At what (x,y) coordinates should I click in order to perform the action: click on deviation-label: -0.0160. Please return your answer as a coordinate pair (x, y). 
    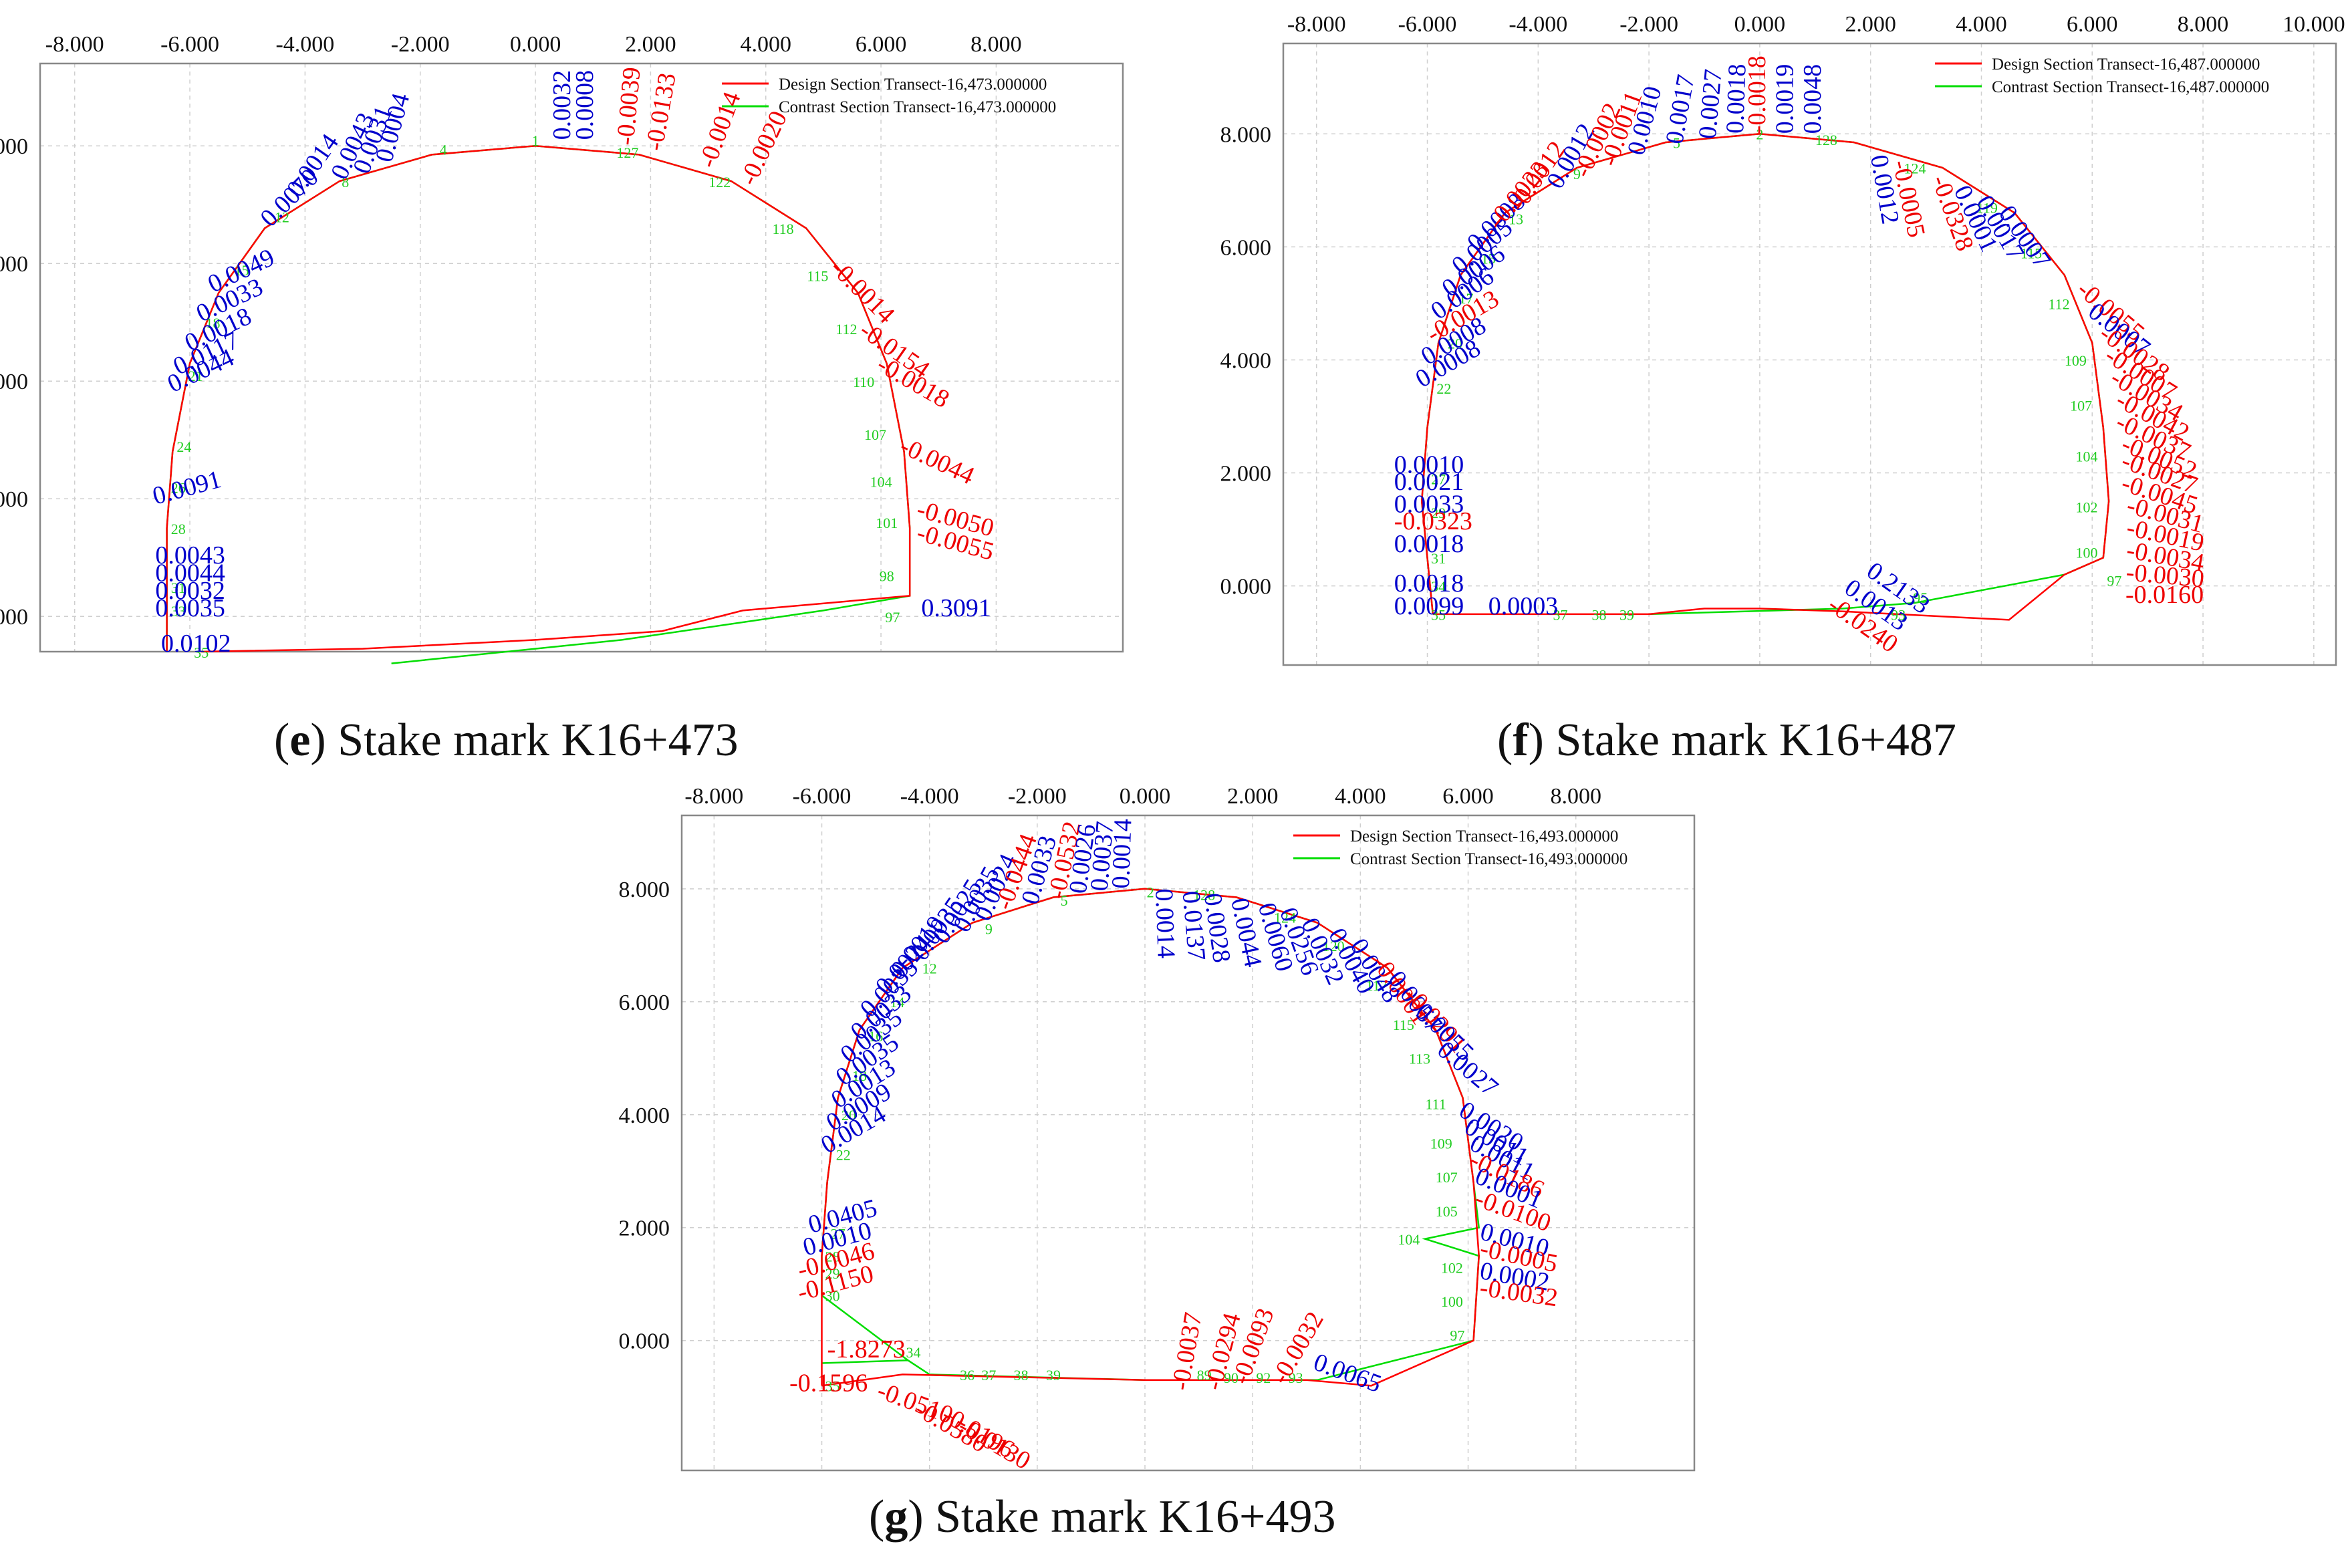
    Looking at the image, I should click on (2164, 595).